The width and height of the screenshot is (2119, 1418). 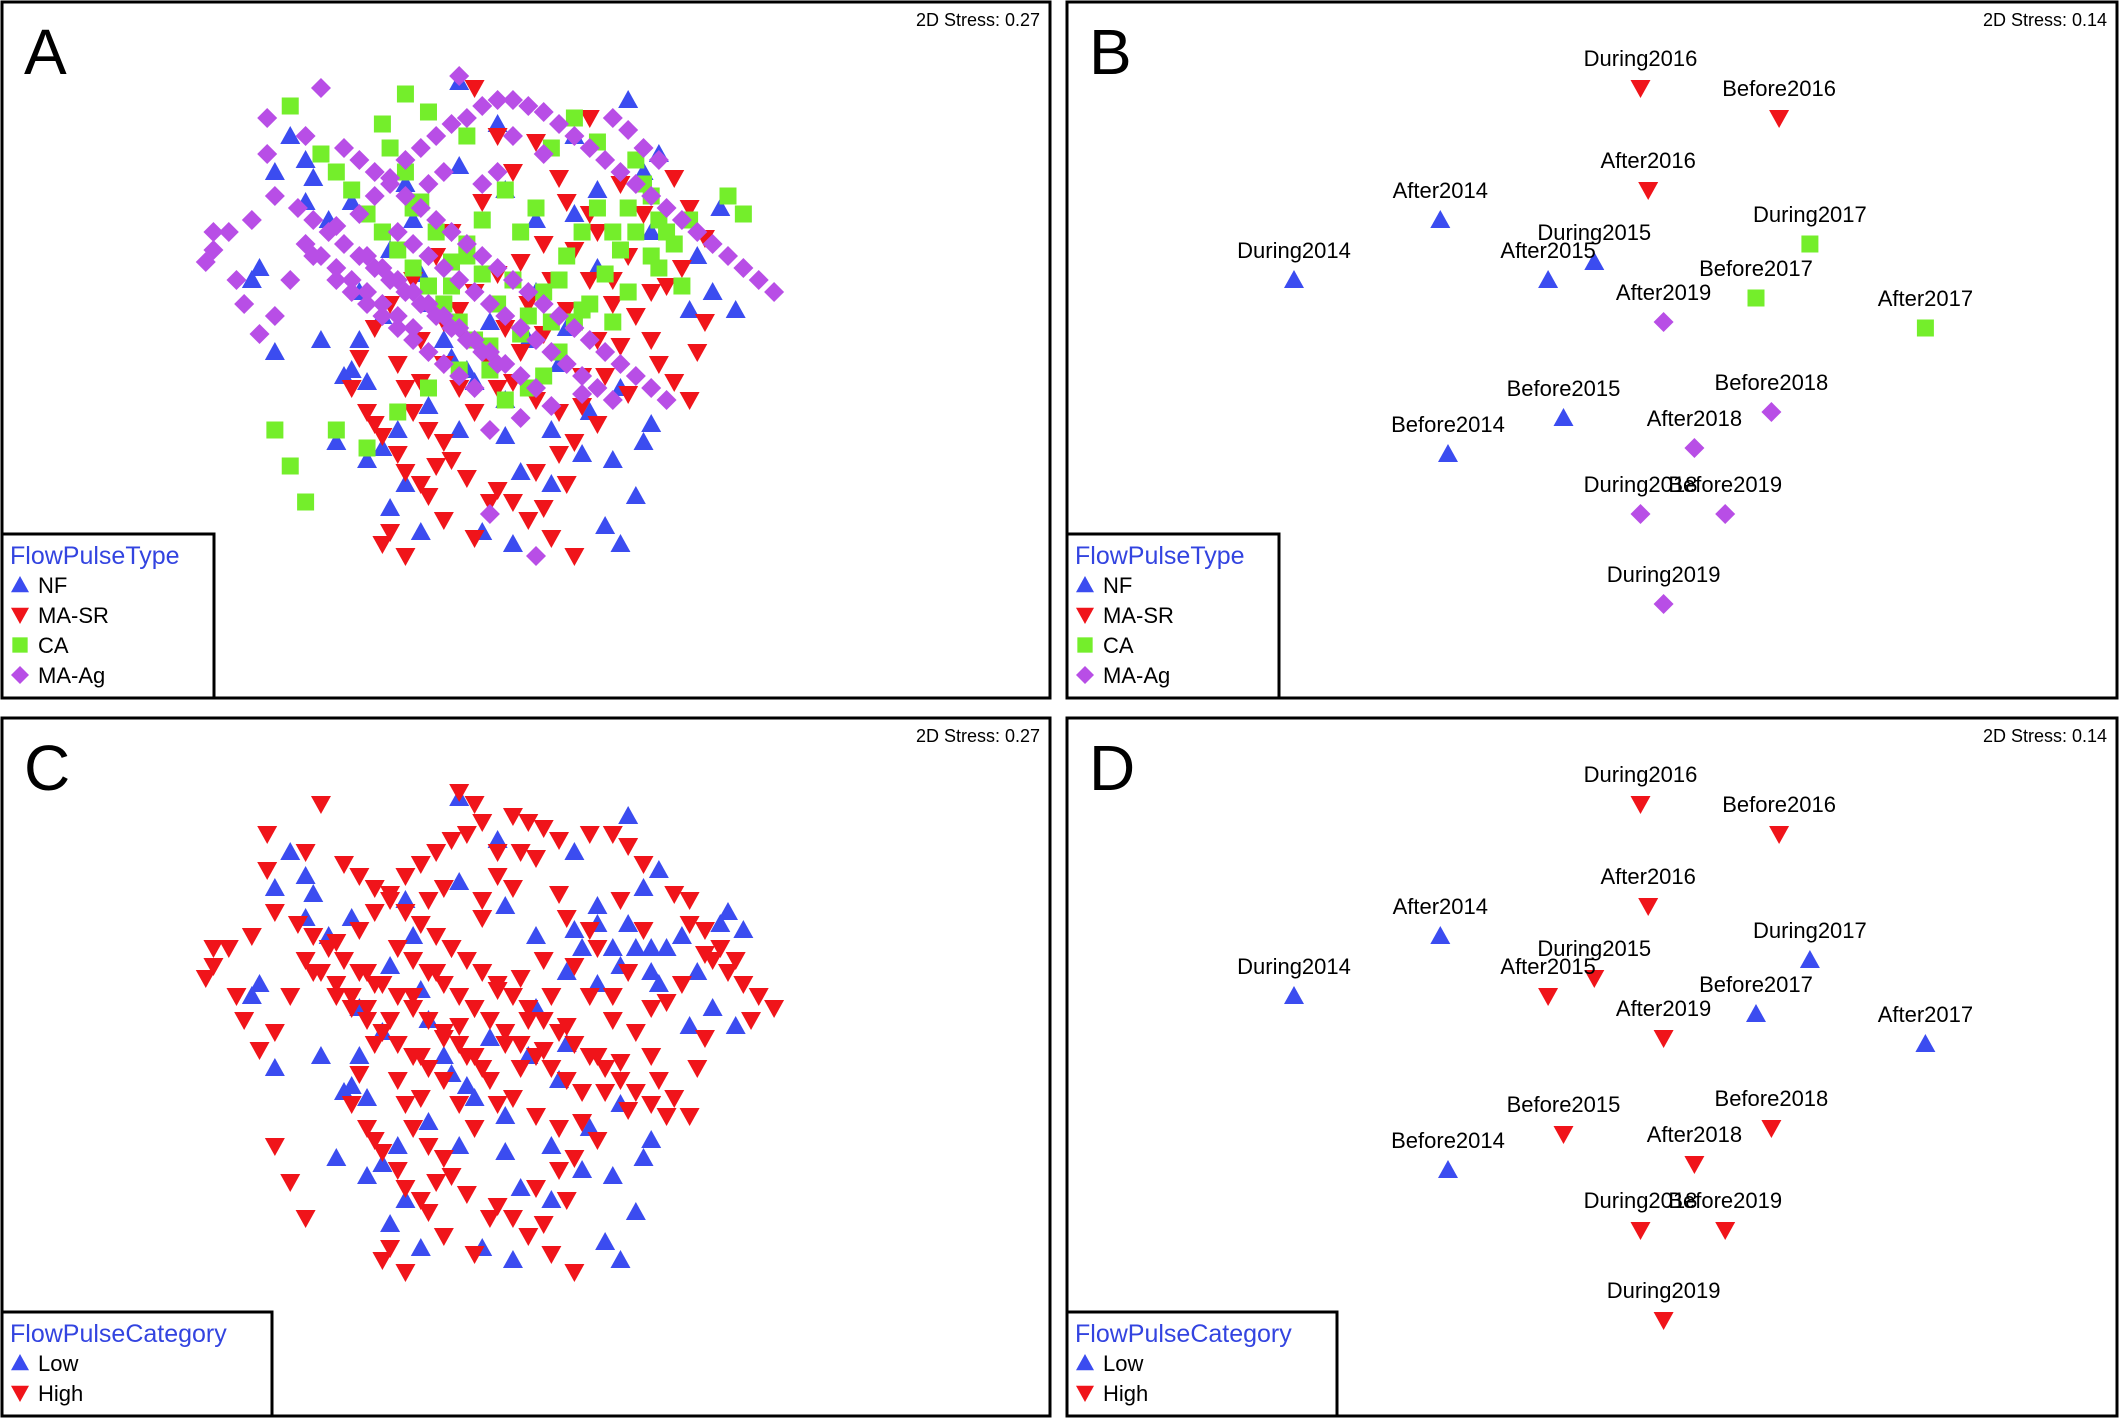 I want to click on point-label: During2015, so click(x=1594, y=948).